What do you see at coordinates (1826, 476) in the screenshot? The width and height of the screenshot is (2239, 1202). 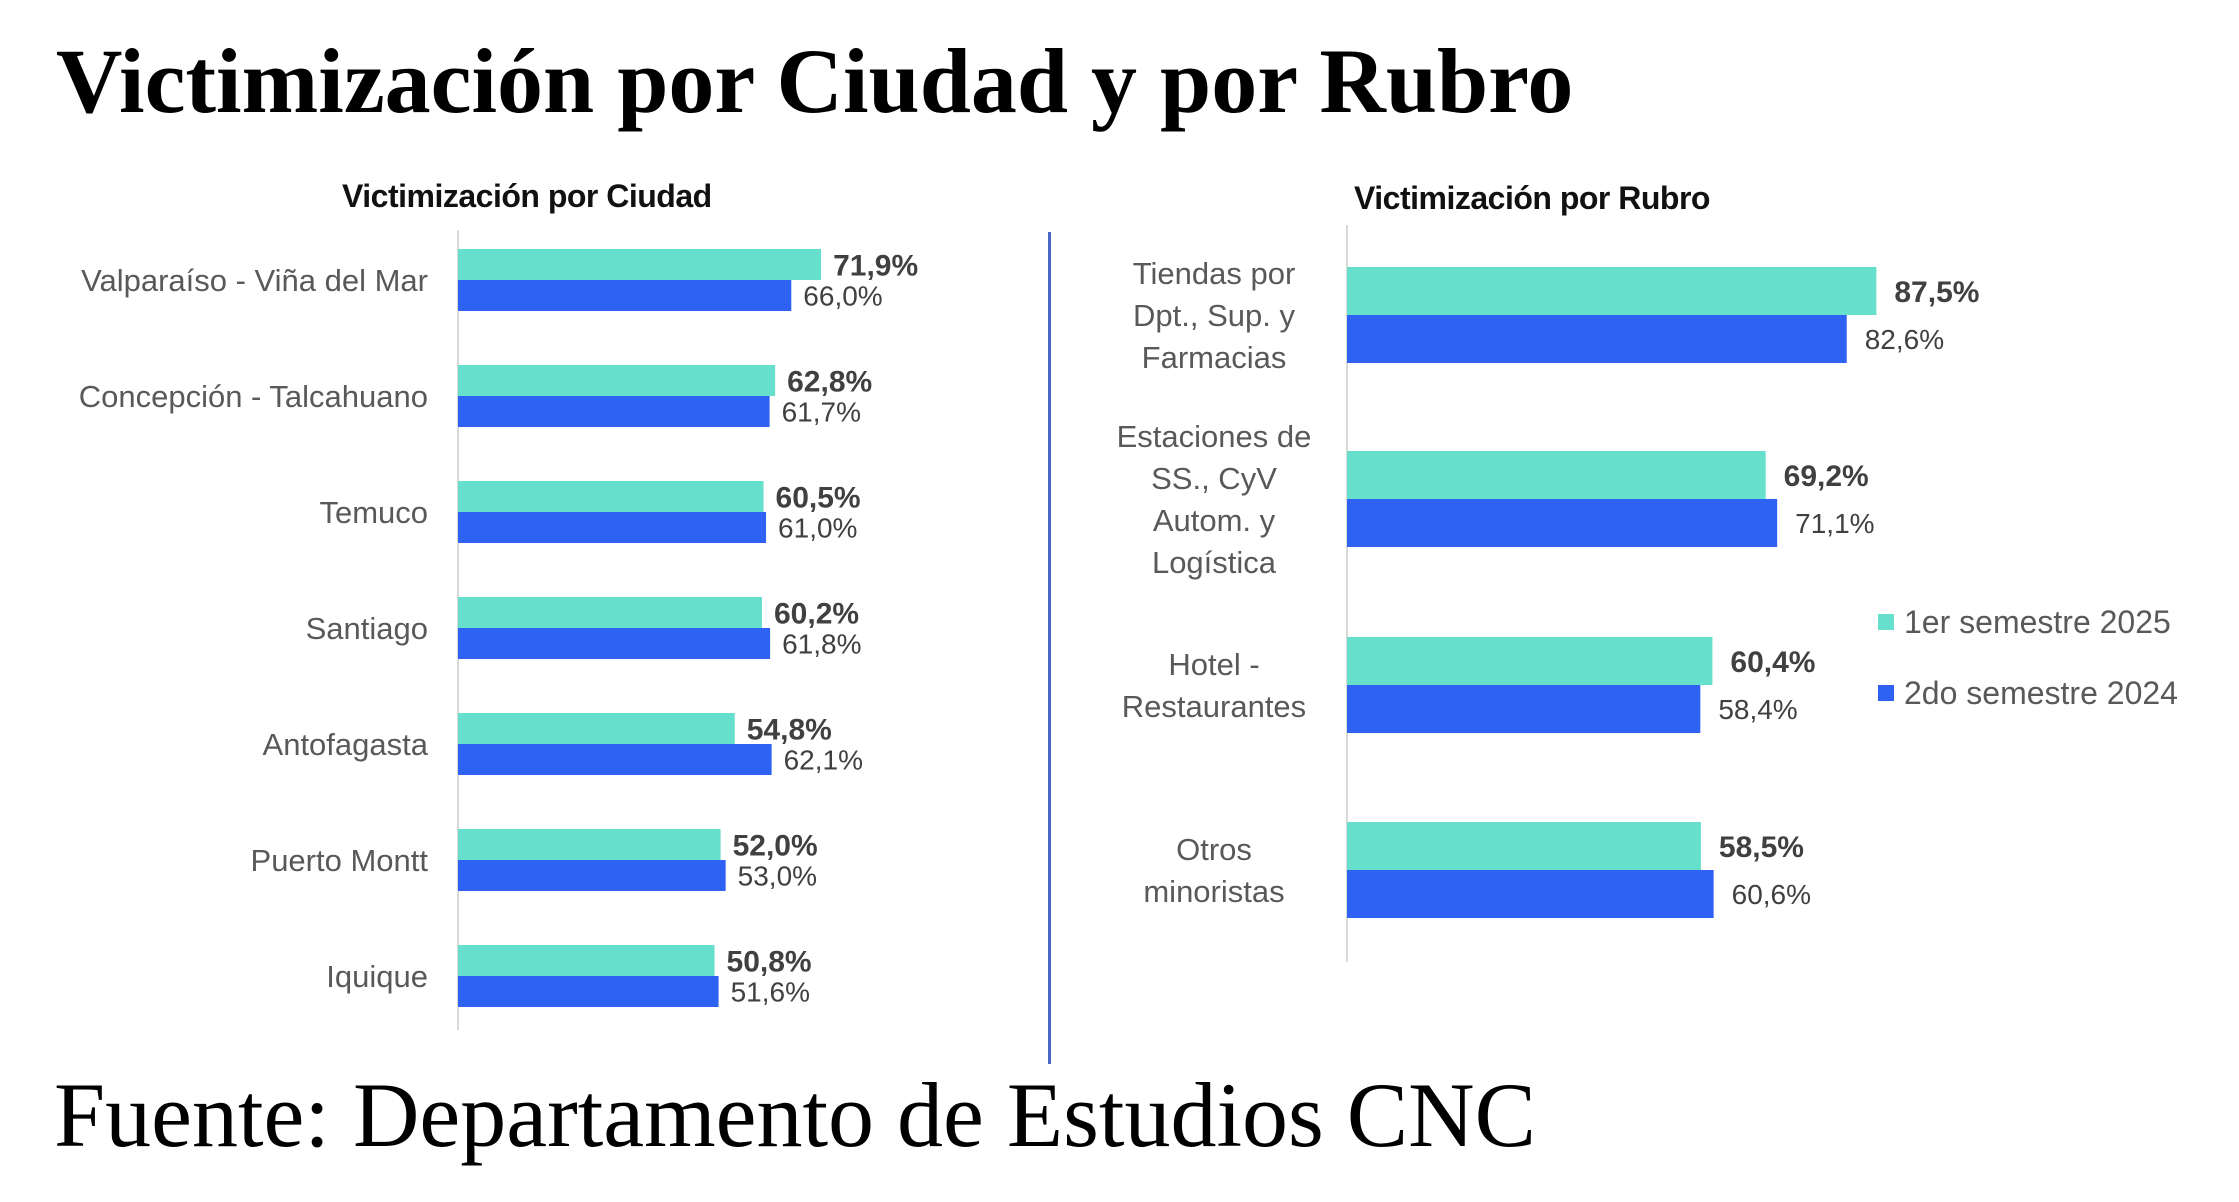 I see `sector-data-label-series1: 69,2%` at bounding box center [1826, 476].